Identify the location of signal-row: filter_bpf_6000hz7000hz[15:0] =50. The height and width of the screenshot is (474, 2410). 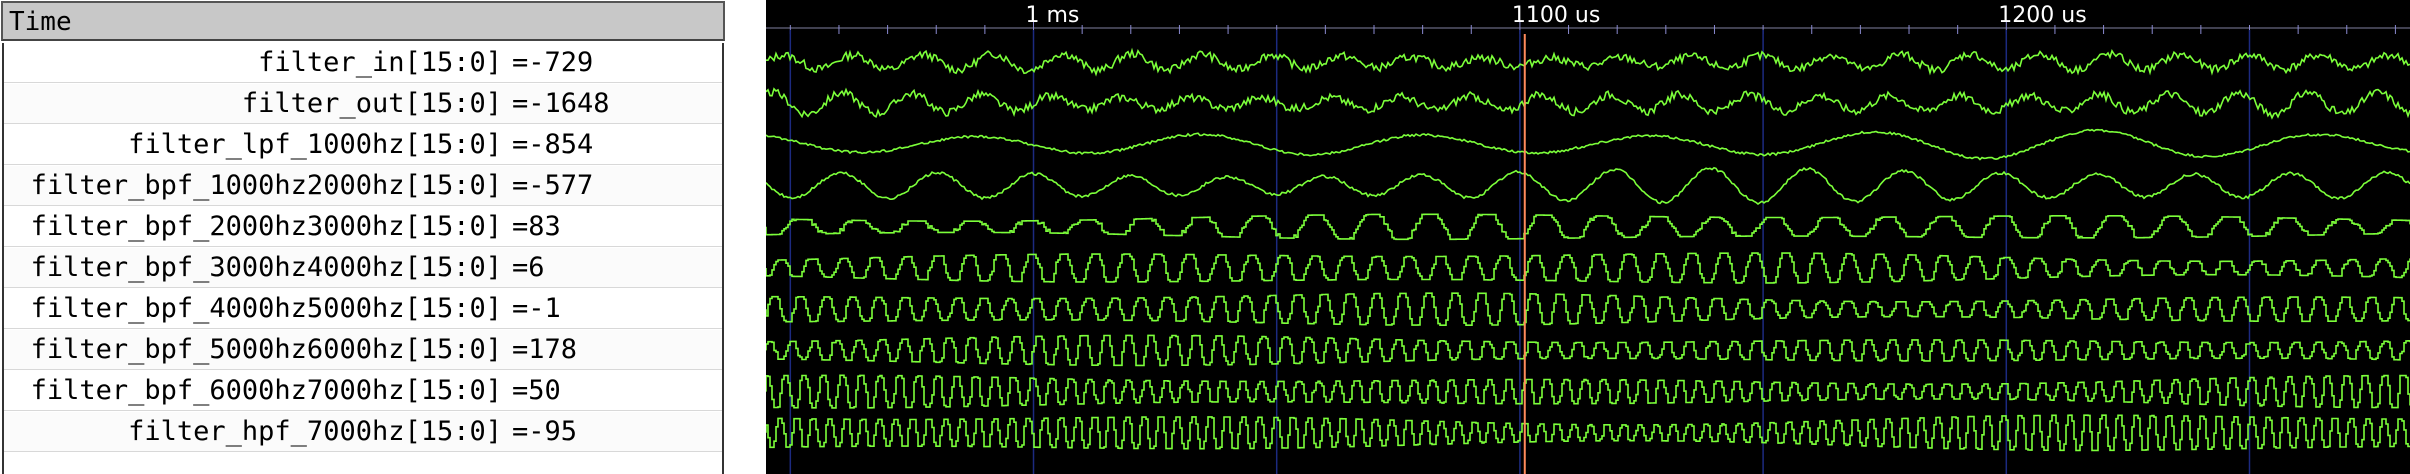
(363, 391).